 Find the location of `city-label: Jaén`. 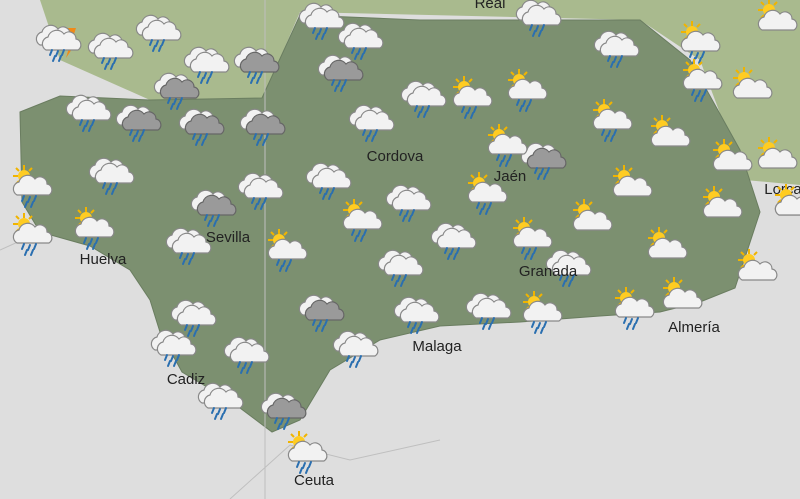

city-label: Jaén is located at coordinates (510, 176).